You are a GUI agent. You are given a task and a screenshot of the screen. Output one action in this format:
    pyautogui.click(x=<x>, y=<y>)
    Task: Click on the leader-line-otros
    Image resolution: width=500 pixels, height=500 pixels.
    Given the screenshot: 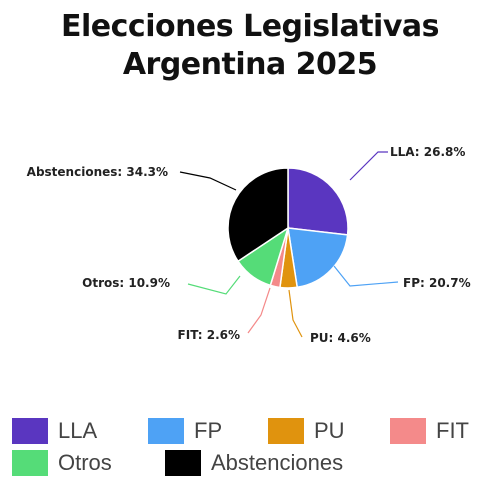 What is the action you would take?
    pyautogui.click(x=214, y=285)
    